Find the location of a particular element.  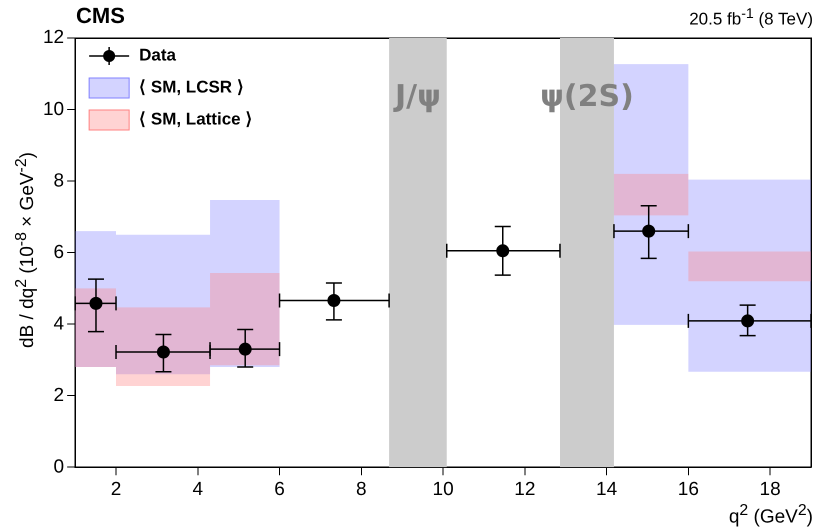

x-tick-label: 10 is located at coordinates (443, 489).